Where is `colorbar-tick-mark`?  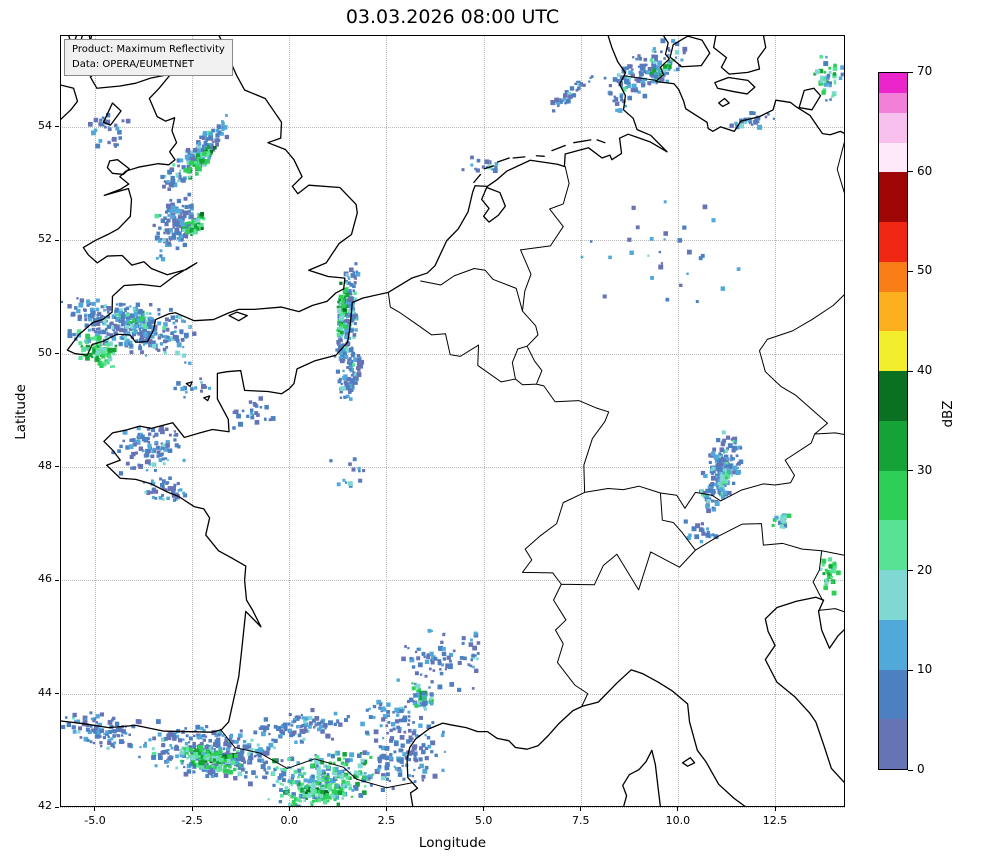
colorbar-tick-mark is located at coordinates (910, 72).